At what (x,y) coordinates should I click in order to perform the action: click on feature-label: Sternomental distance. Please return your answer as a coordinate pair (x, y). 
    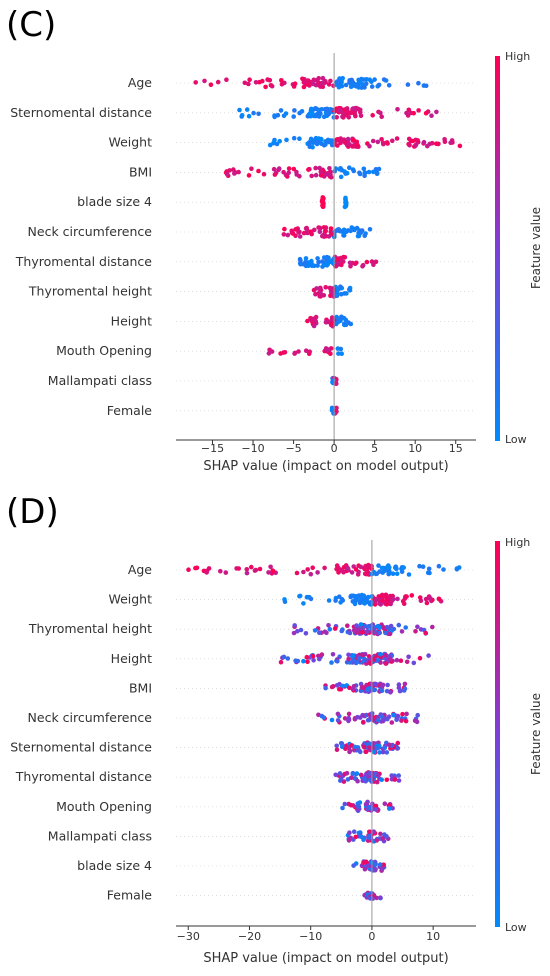
    Looking at the image, I should click on (81, 747).